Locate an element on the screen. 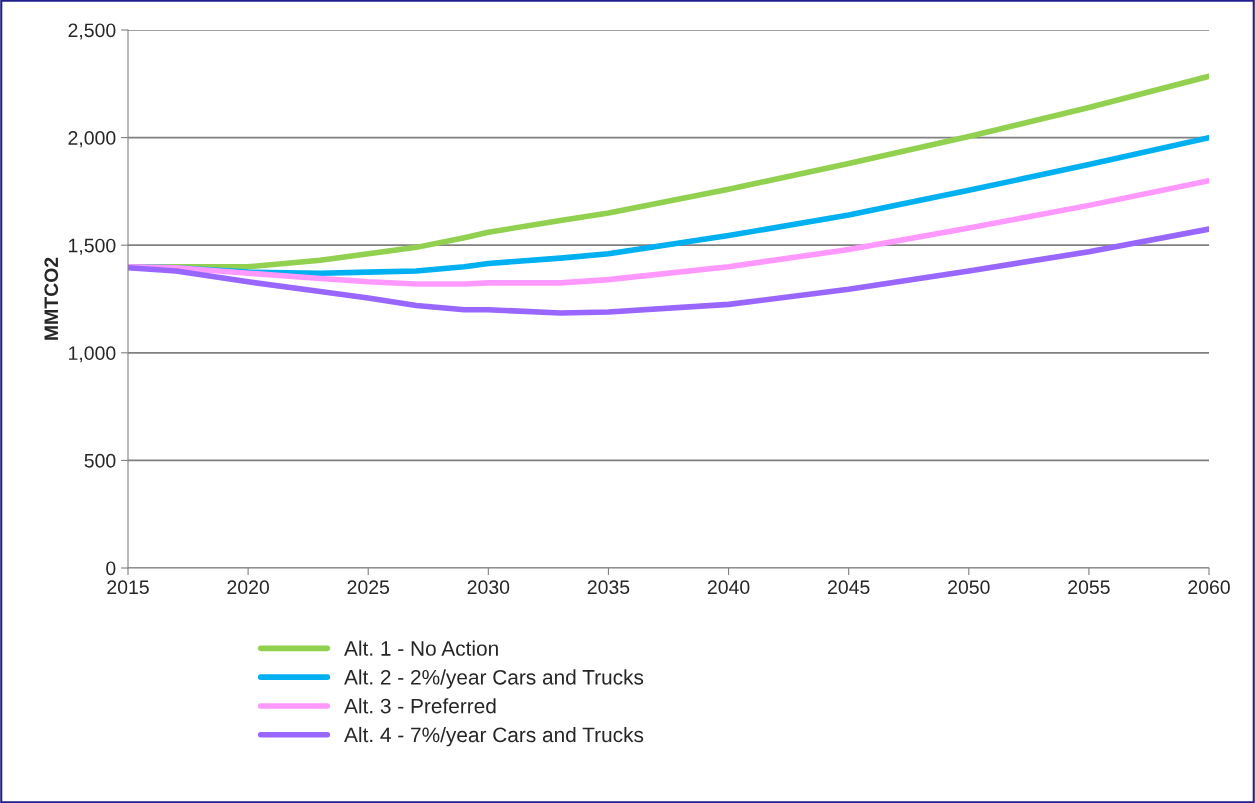 The image size is (1255, 803). y-tick-label: 2,000 is located at coordinates (92, 139).